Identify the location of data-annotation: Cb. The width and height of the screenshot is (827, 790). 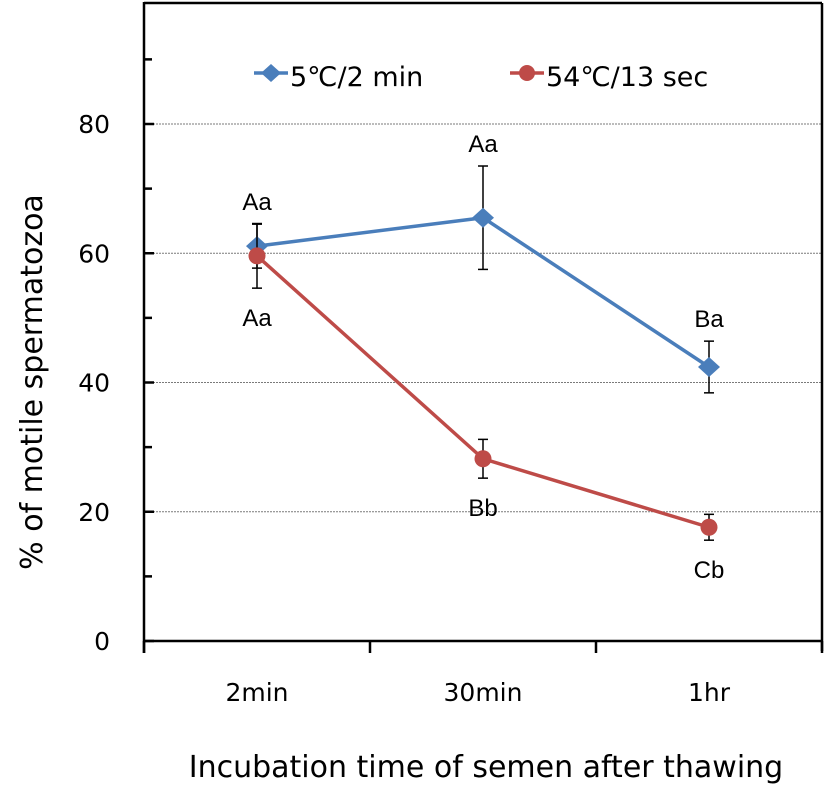
(709, 570).